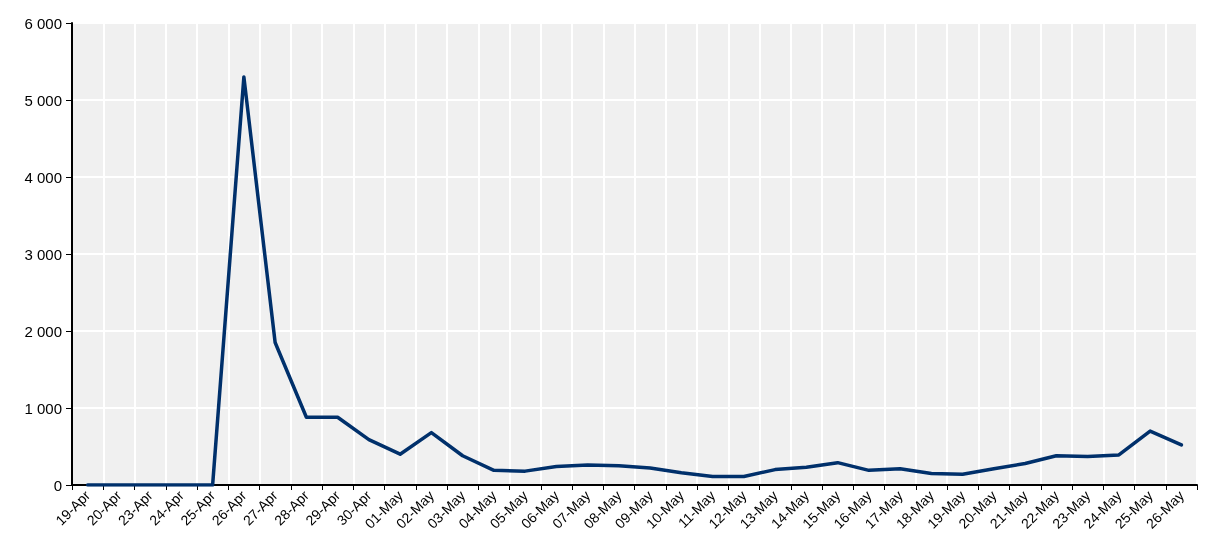 The image size is (1211, 541). What do you see at coordinates (43, 331) in the screenshot?
I see `y-tick-label: 2 000` at bounding box center [43, 331].